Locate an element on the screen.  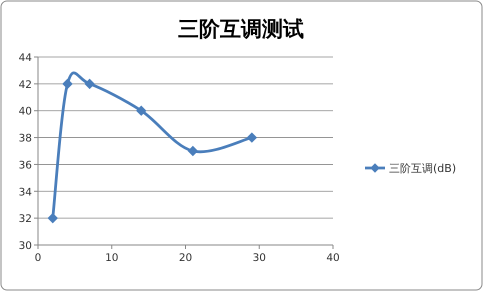
y-tick-label: 34 is located at coordinates (25, 192).